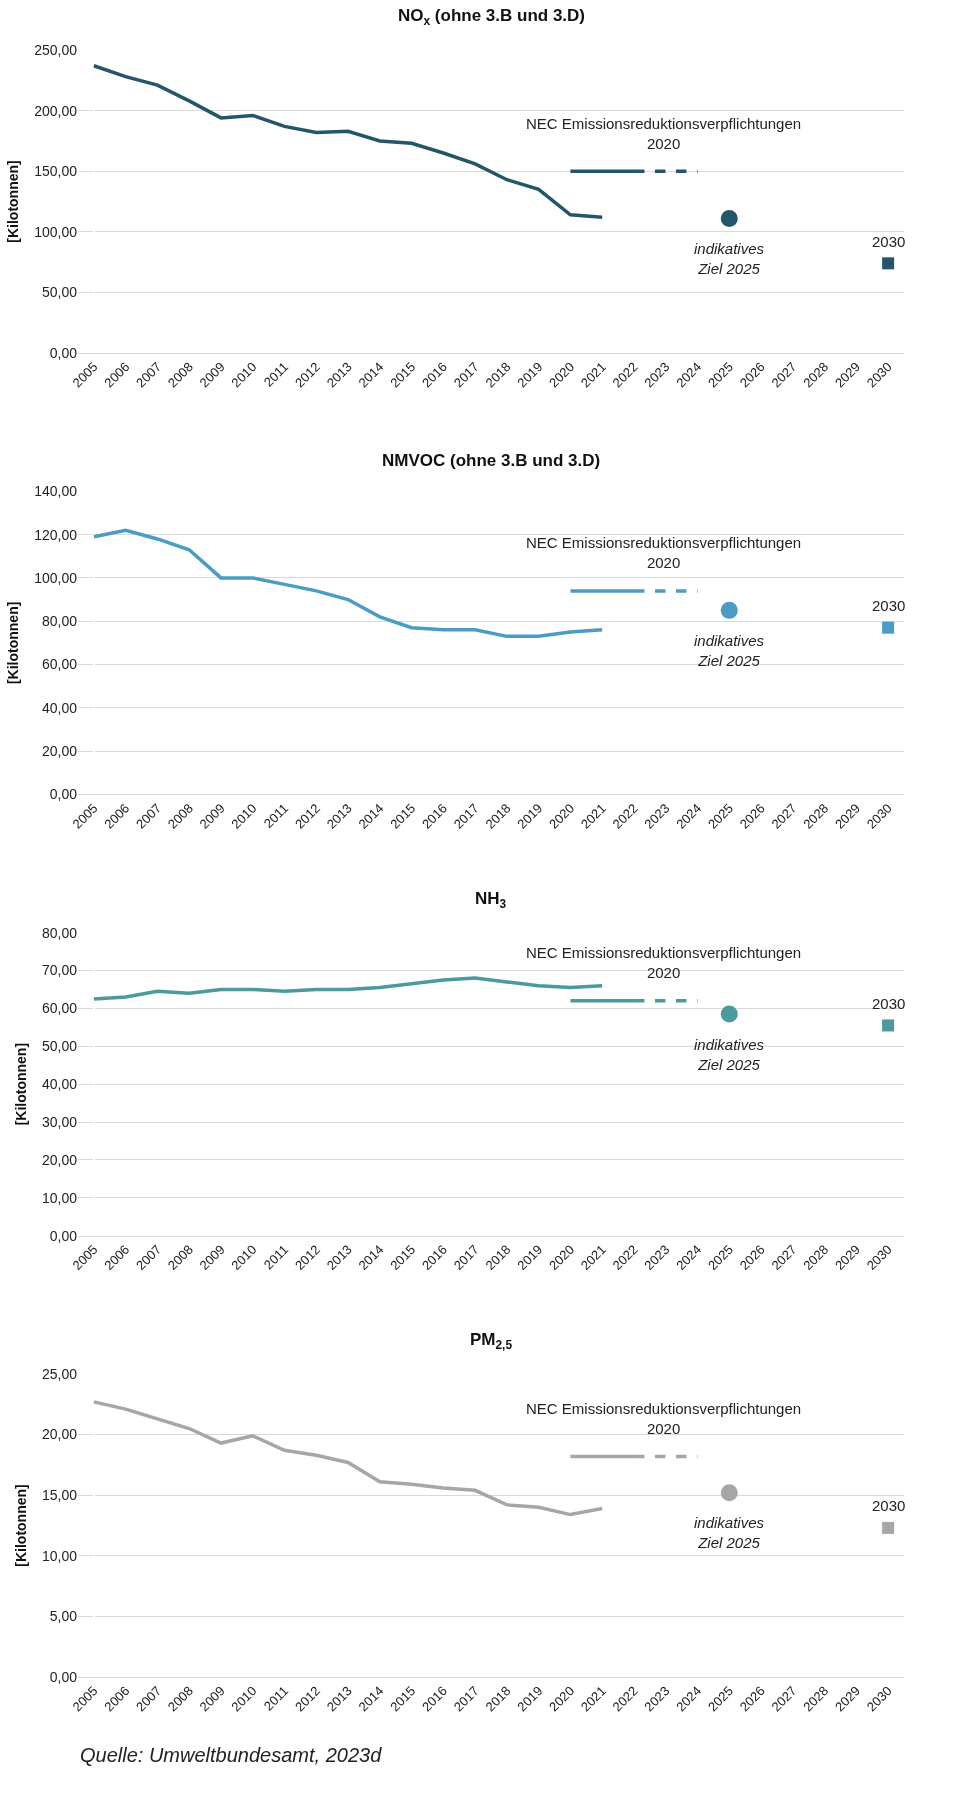  Describe the element at coordinates (56, 534) in the screenshot. I see `y-tick-label: 120,00` at that location.